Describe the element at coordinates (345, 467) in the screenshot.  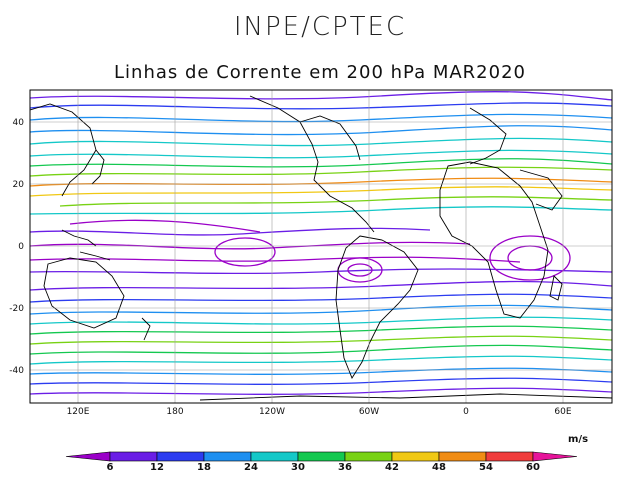
I see `colorbar-tick: 36` at that location.